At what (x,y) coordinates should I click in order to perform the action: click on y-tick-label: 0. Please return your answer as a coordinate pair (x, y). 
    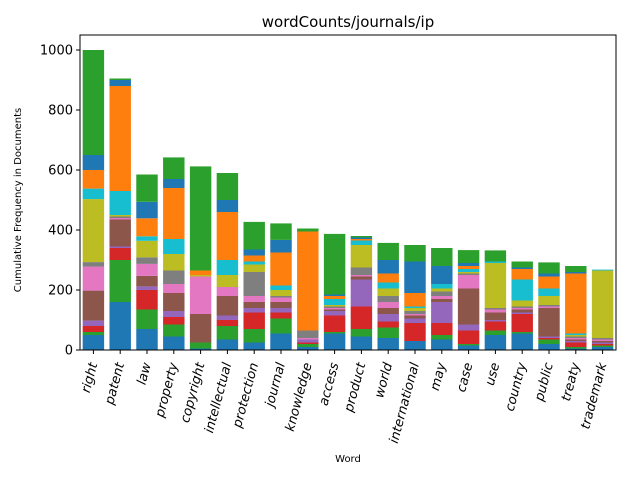
    Looking at the image, I should click on (69, 351).